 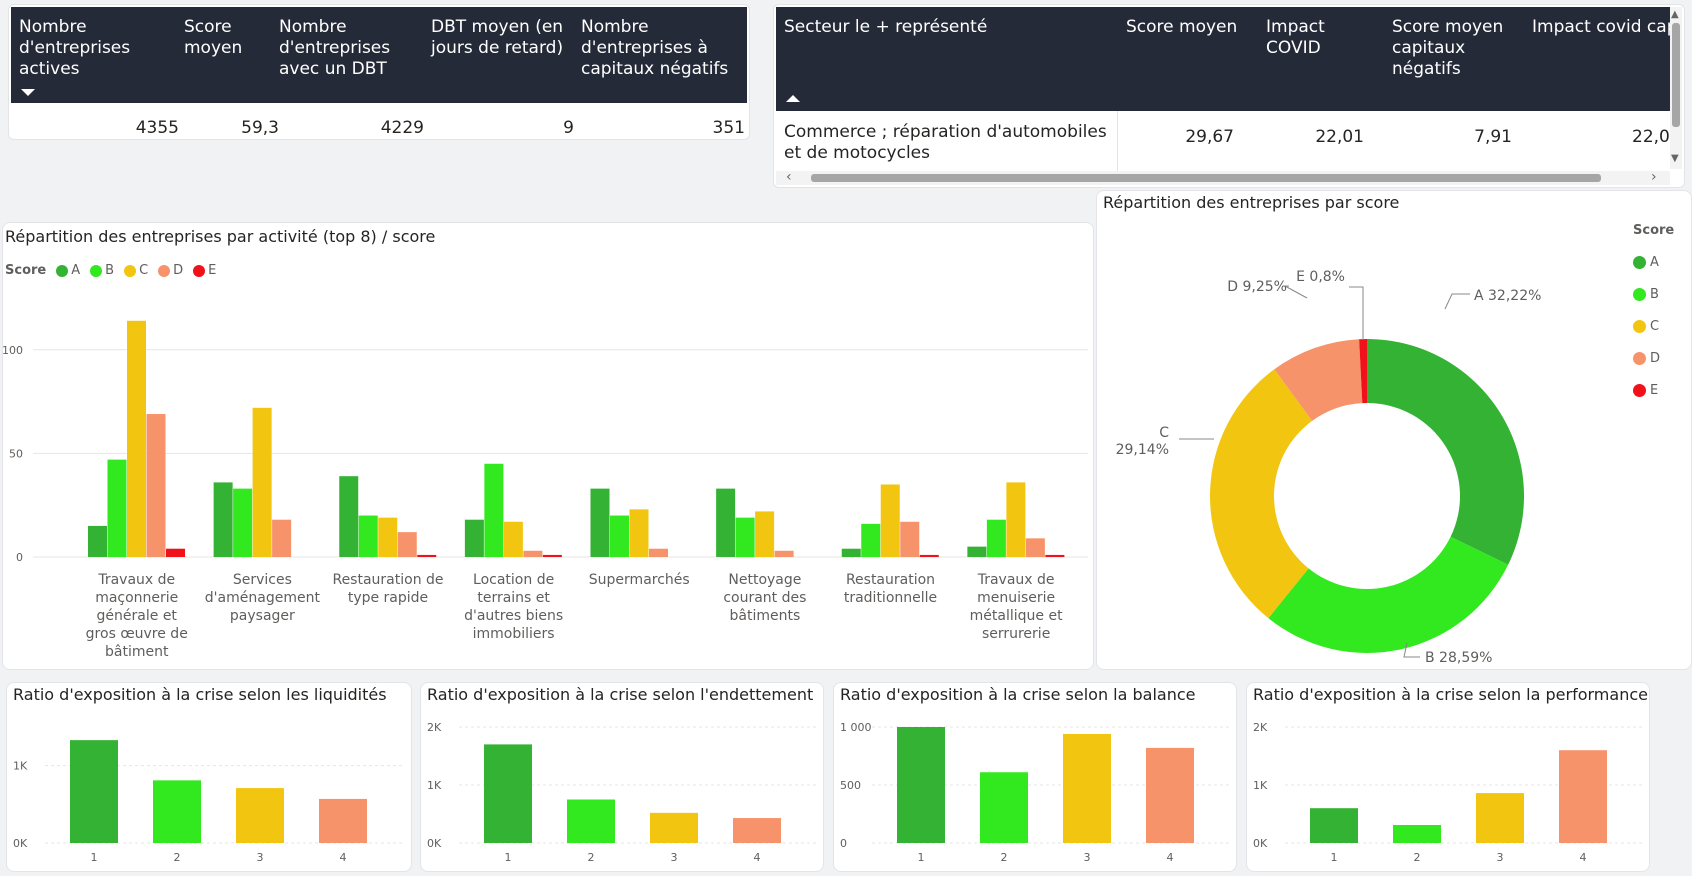 What do you see at coordinates (1209, 137) in the screenshot?
I see `sector-row-score: 29,67` at bounding box center [1209, 137].